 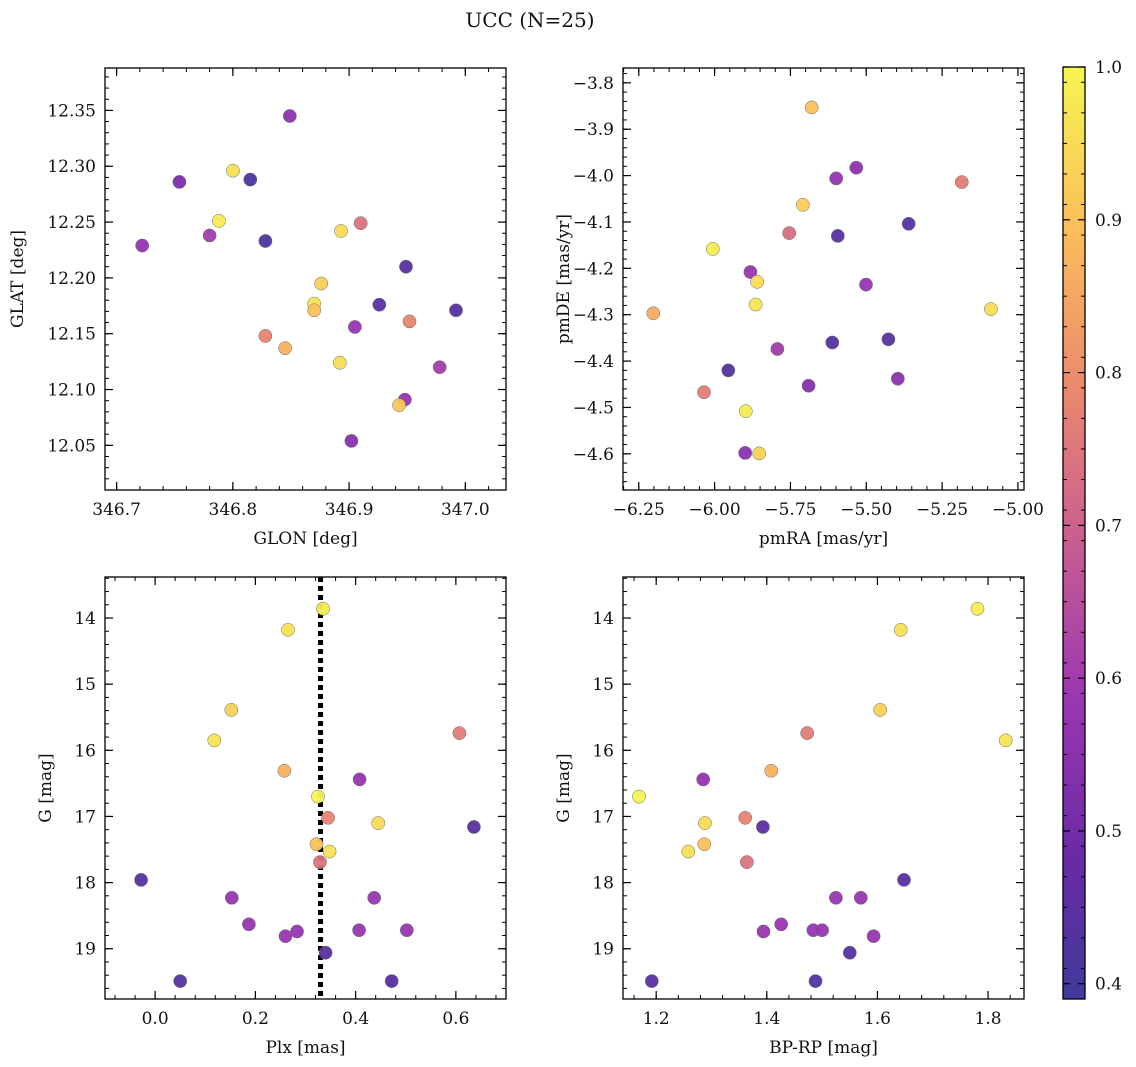 I want to click on colorbar-tick-label: 0.4, so click(x=1108, y=985).